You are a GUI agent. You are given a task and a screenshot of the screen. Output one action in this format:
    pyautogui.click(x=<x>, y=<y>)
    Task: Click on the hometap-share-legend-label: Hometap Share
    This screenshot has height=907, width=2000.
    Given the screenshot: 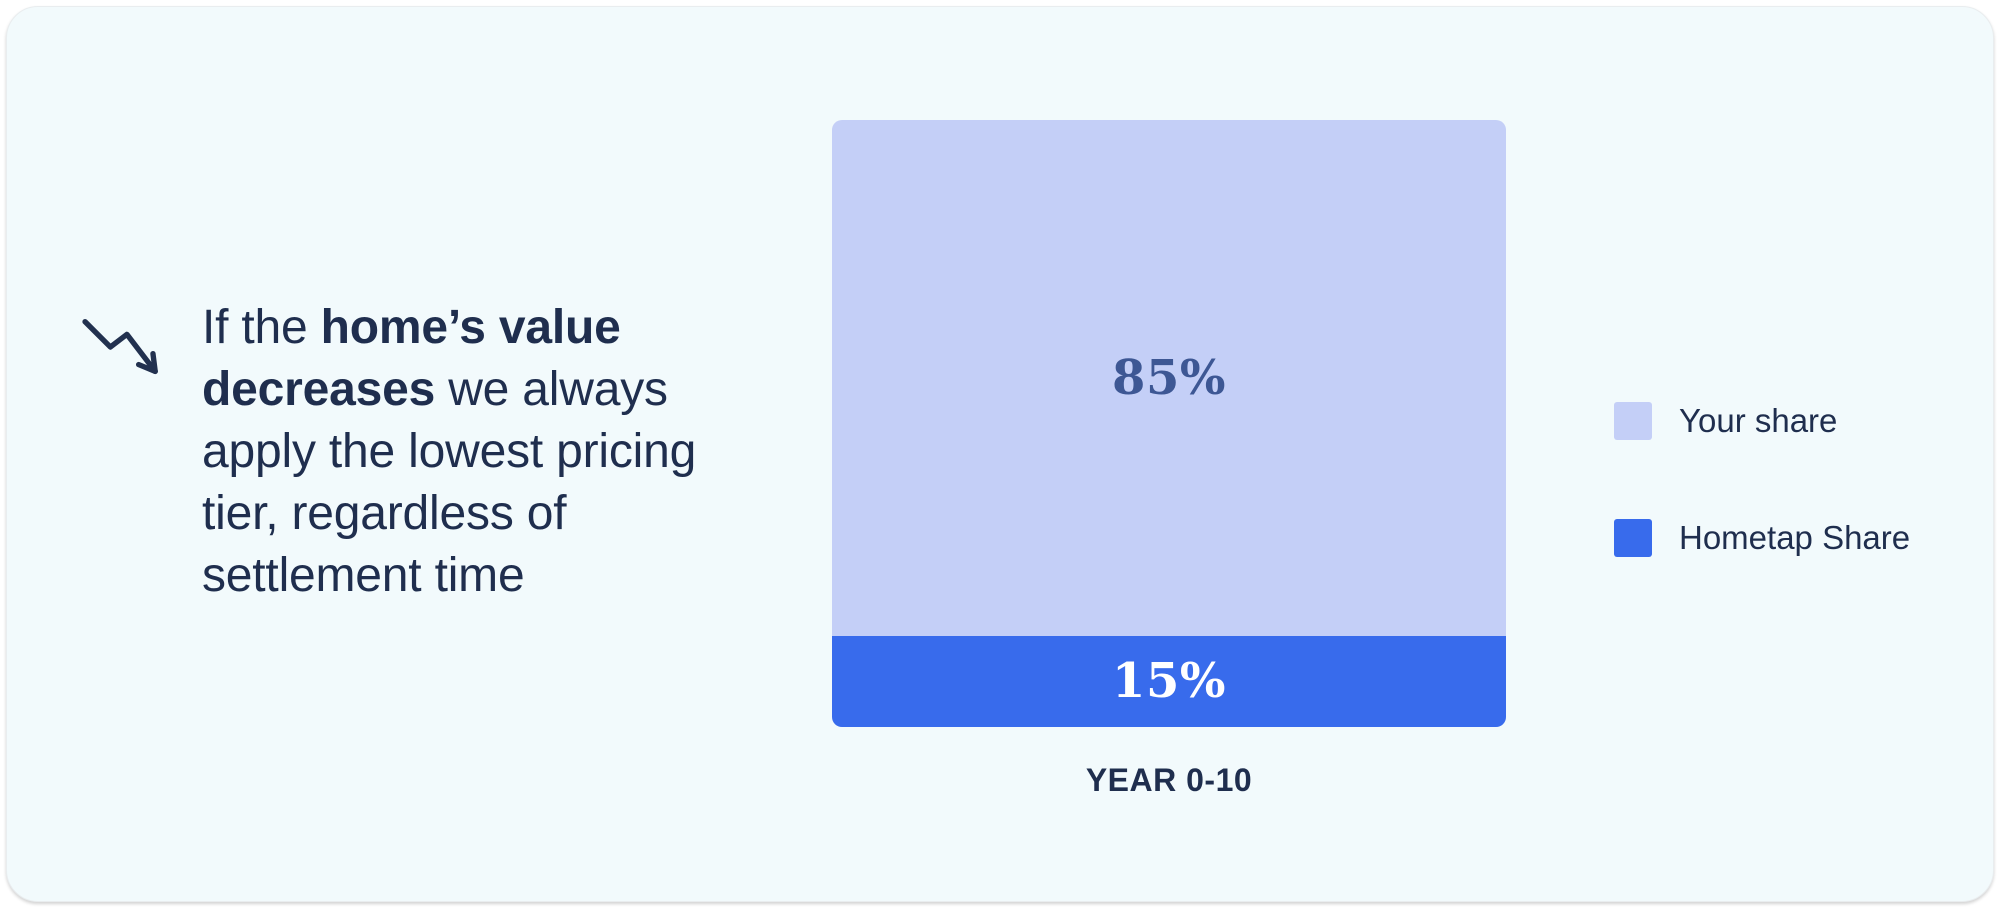 What is the action you would take?
    pyautogui.click(x=1795, y=537)
    